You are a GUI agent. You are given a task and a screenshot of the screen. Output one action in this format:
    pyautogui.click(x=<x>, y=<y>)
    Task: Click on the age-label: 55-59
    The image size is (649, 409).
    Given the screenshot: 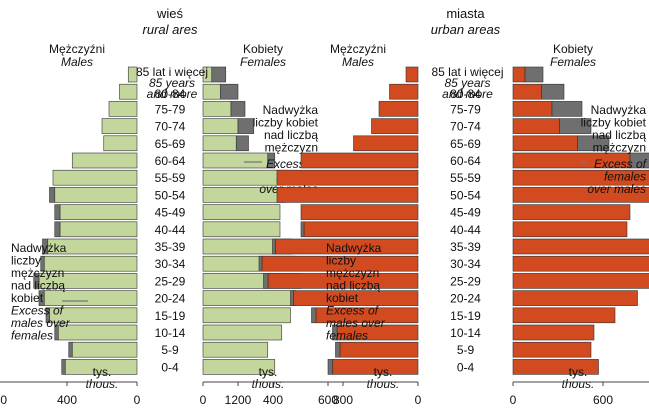 What is the action you would take?
    pyautogui.click(x=465, y=178)
    